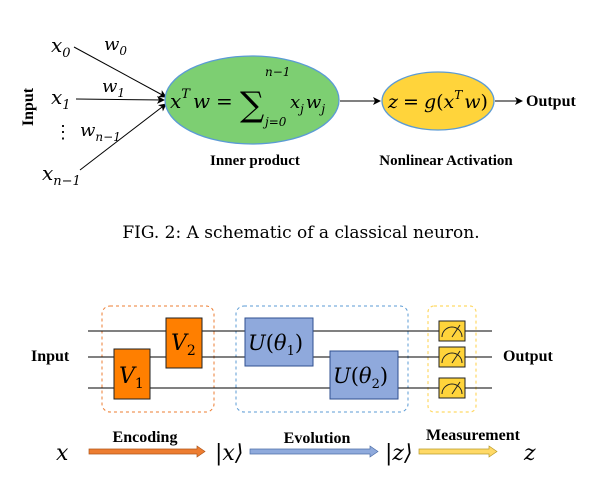 This screenshot has height=494, width=602. Describe the element at coordinates (360, 378) in the screenshot. I see `gate-u2-label: U(θ2)` at that location.